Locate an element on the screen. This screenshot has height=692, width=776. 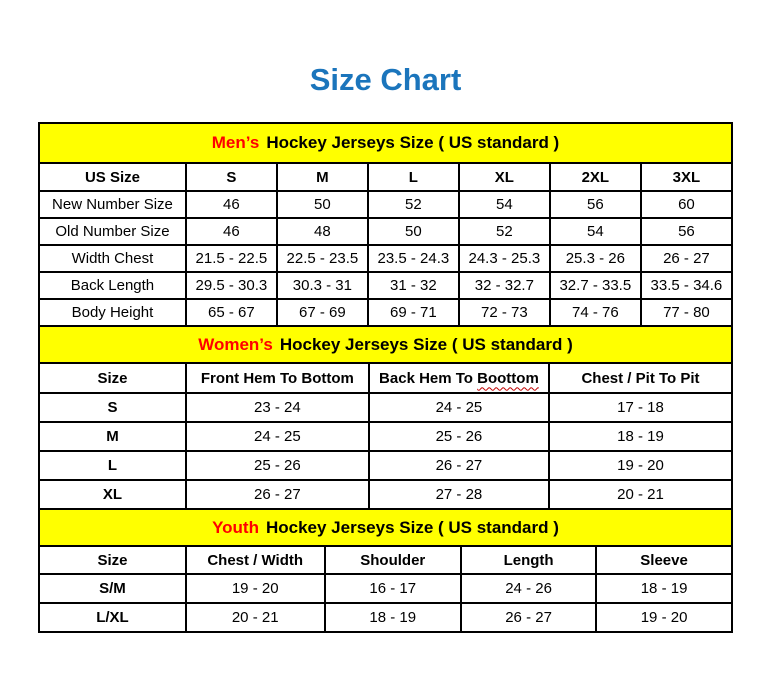
column-header-text: Back Hem To is located at coordinates (426, 378).